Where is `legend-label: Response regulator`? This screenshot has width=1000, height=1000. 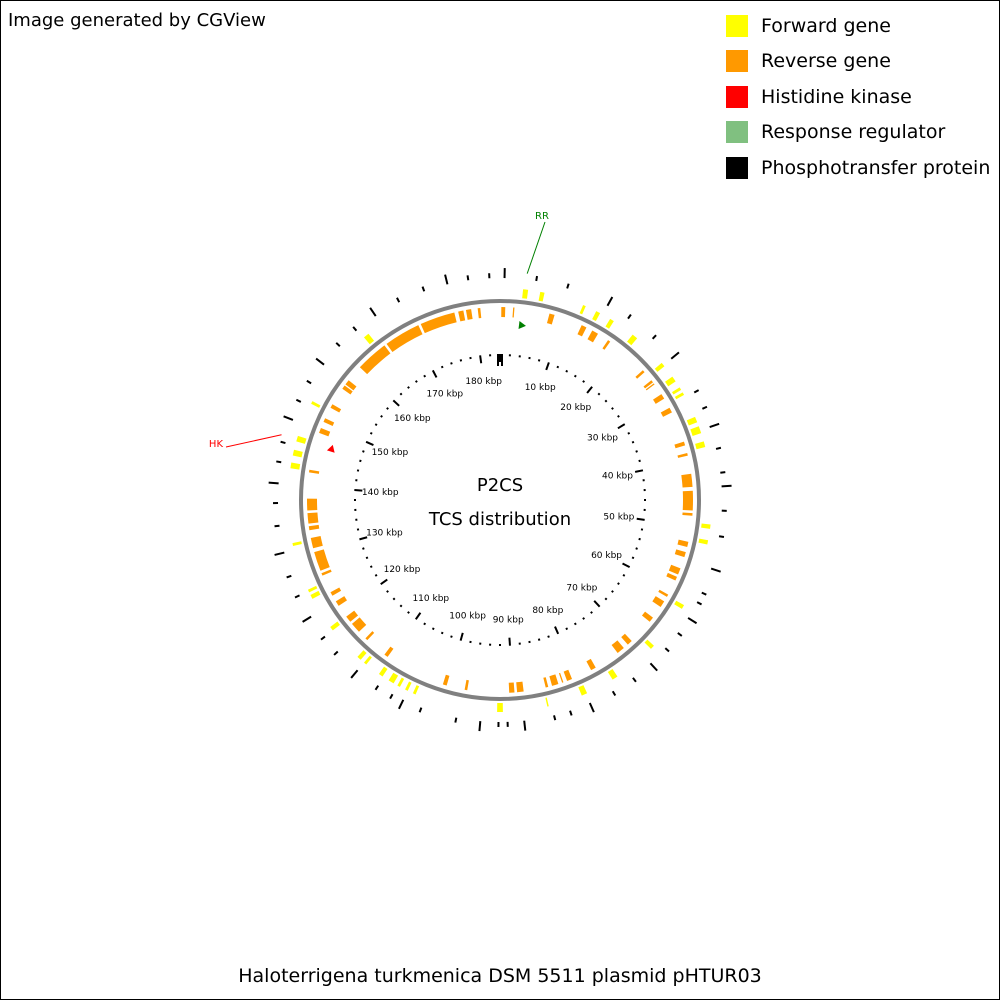 legend-label: Response regulator is located at coordinates (853, 132).